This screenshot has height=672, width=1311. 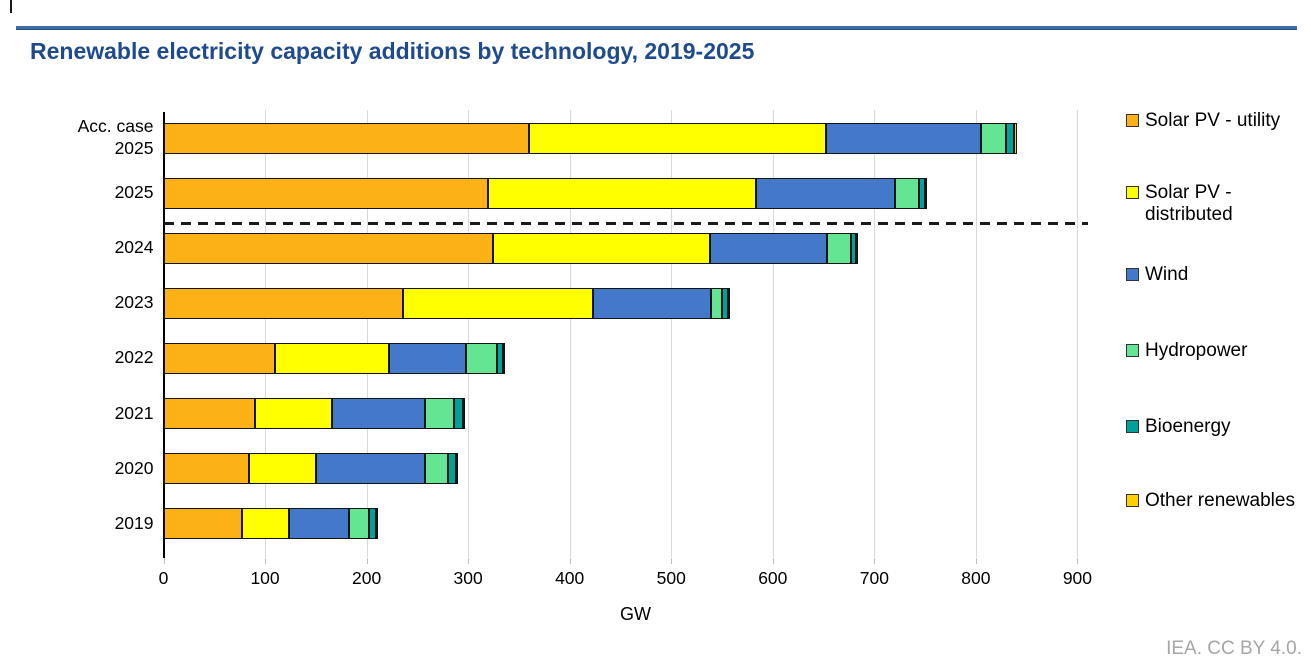 I want to click on legend-label: Other renewables, so click(x=1220, y=500).